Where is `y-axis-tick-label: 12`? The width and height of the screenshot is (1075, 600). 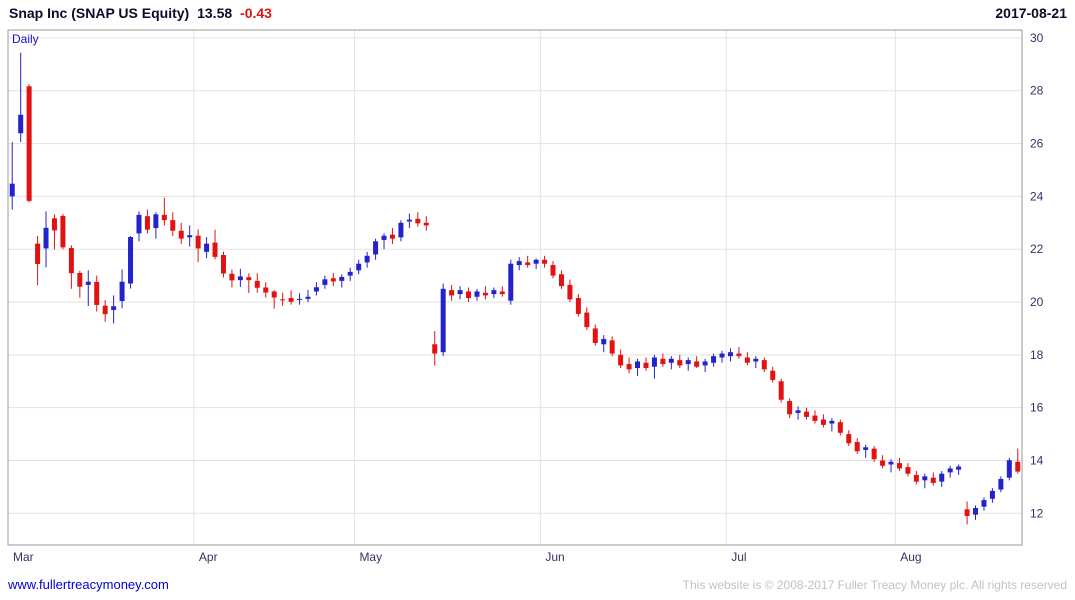 y-axis-tick-label: 12 is located at coordinates (1037, 513).